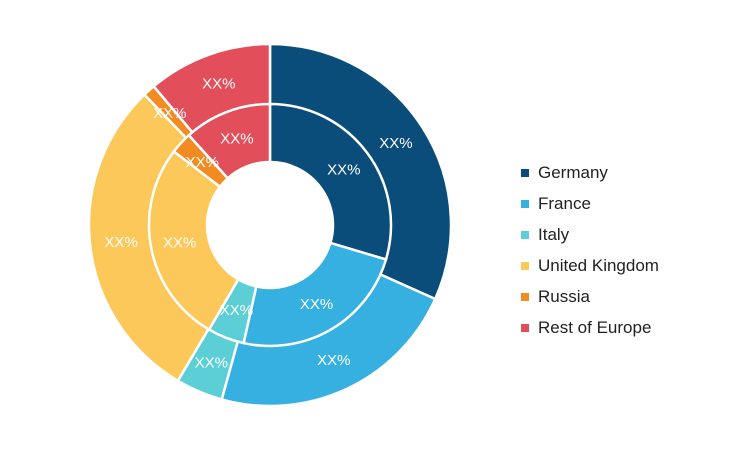 This screenshot has height=450, width=750. I want to click on legend-label-france: France, so click(564, 203).